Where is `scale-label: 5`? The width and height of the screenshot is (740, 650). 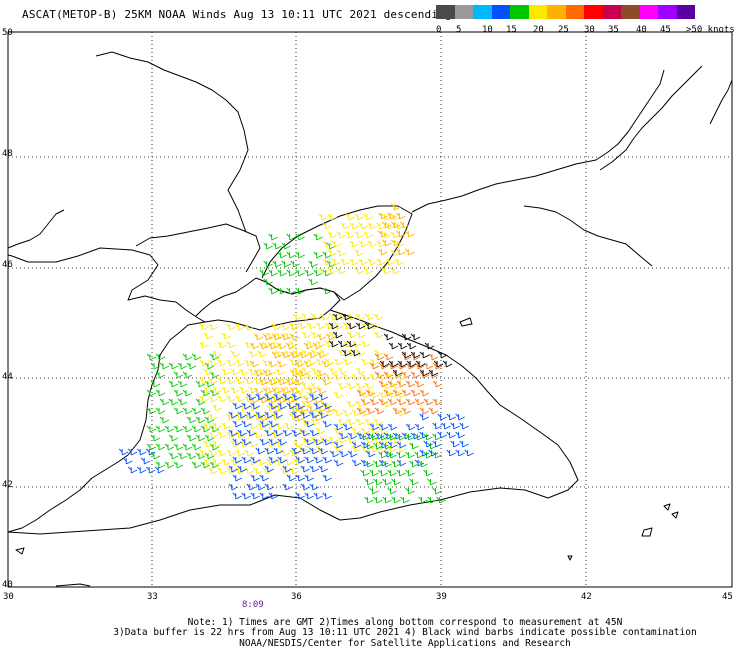
scale-label: 5 is located at coordinates (459, 30).